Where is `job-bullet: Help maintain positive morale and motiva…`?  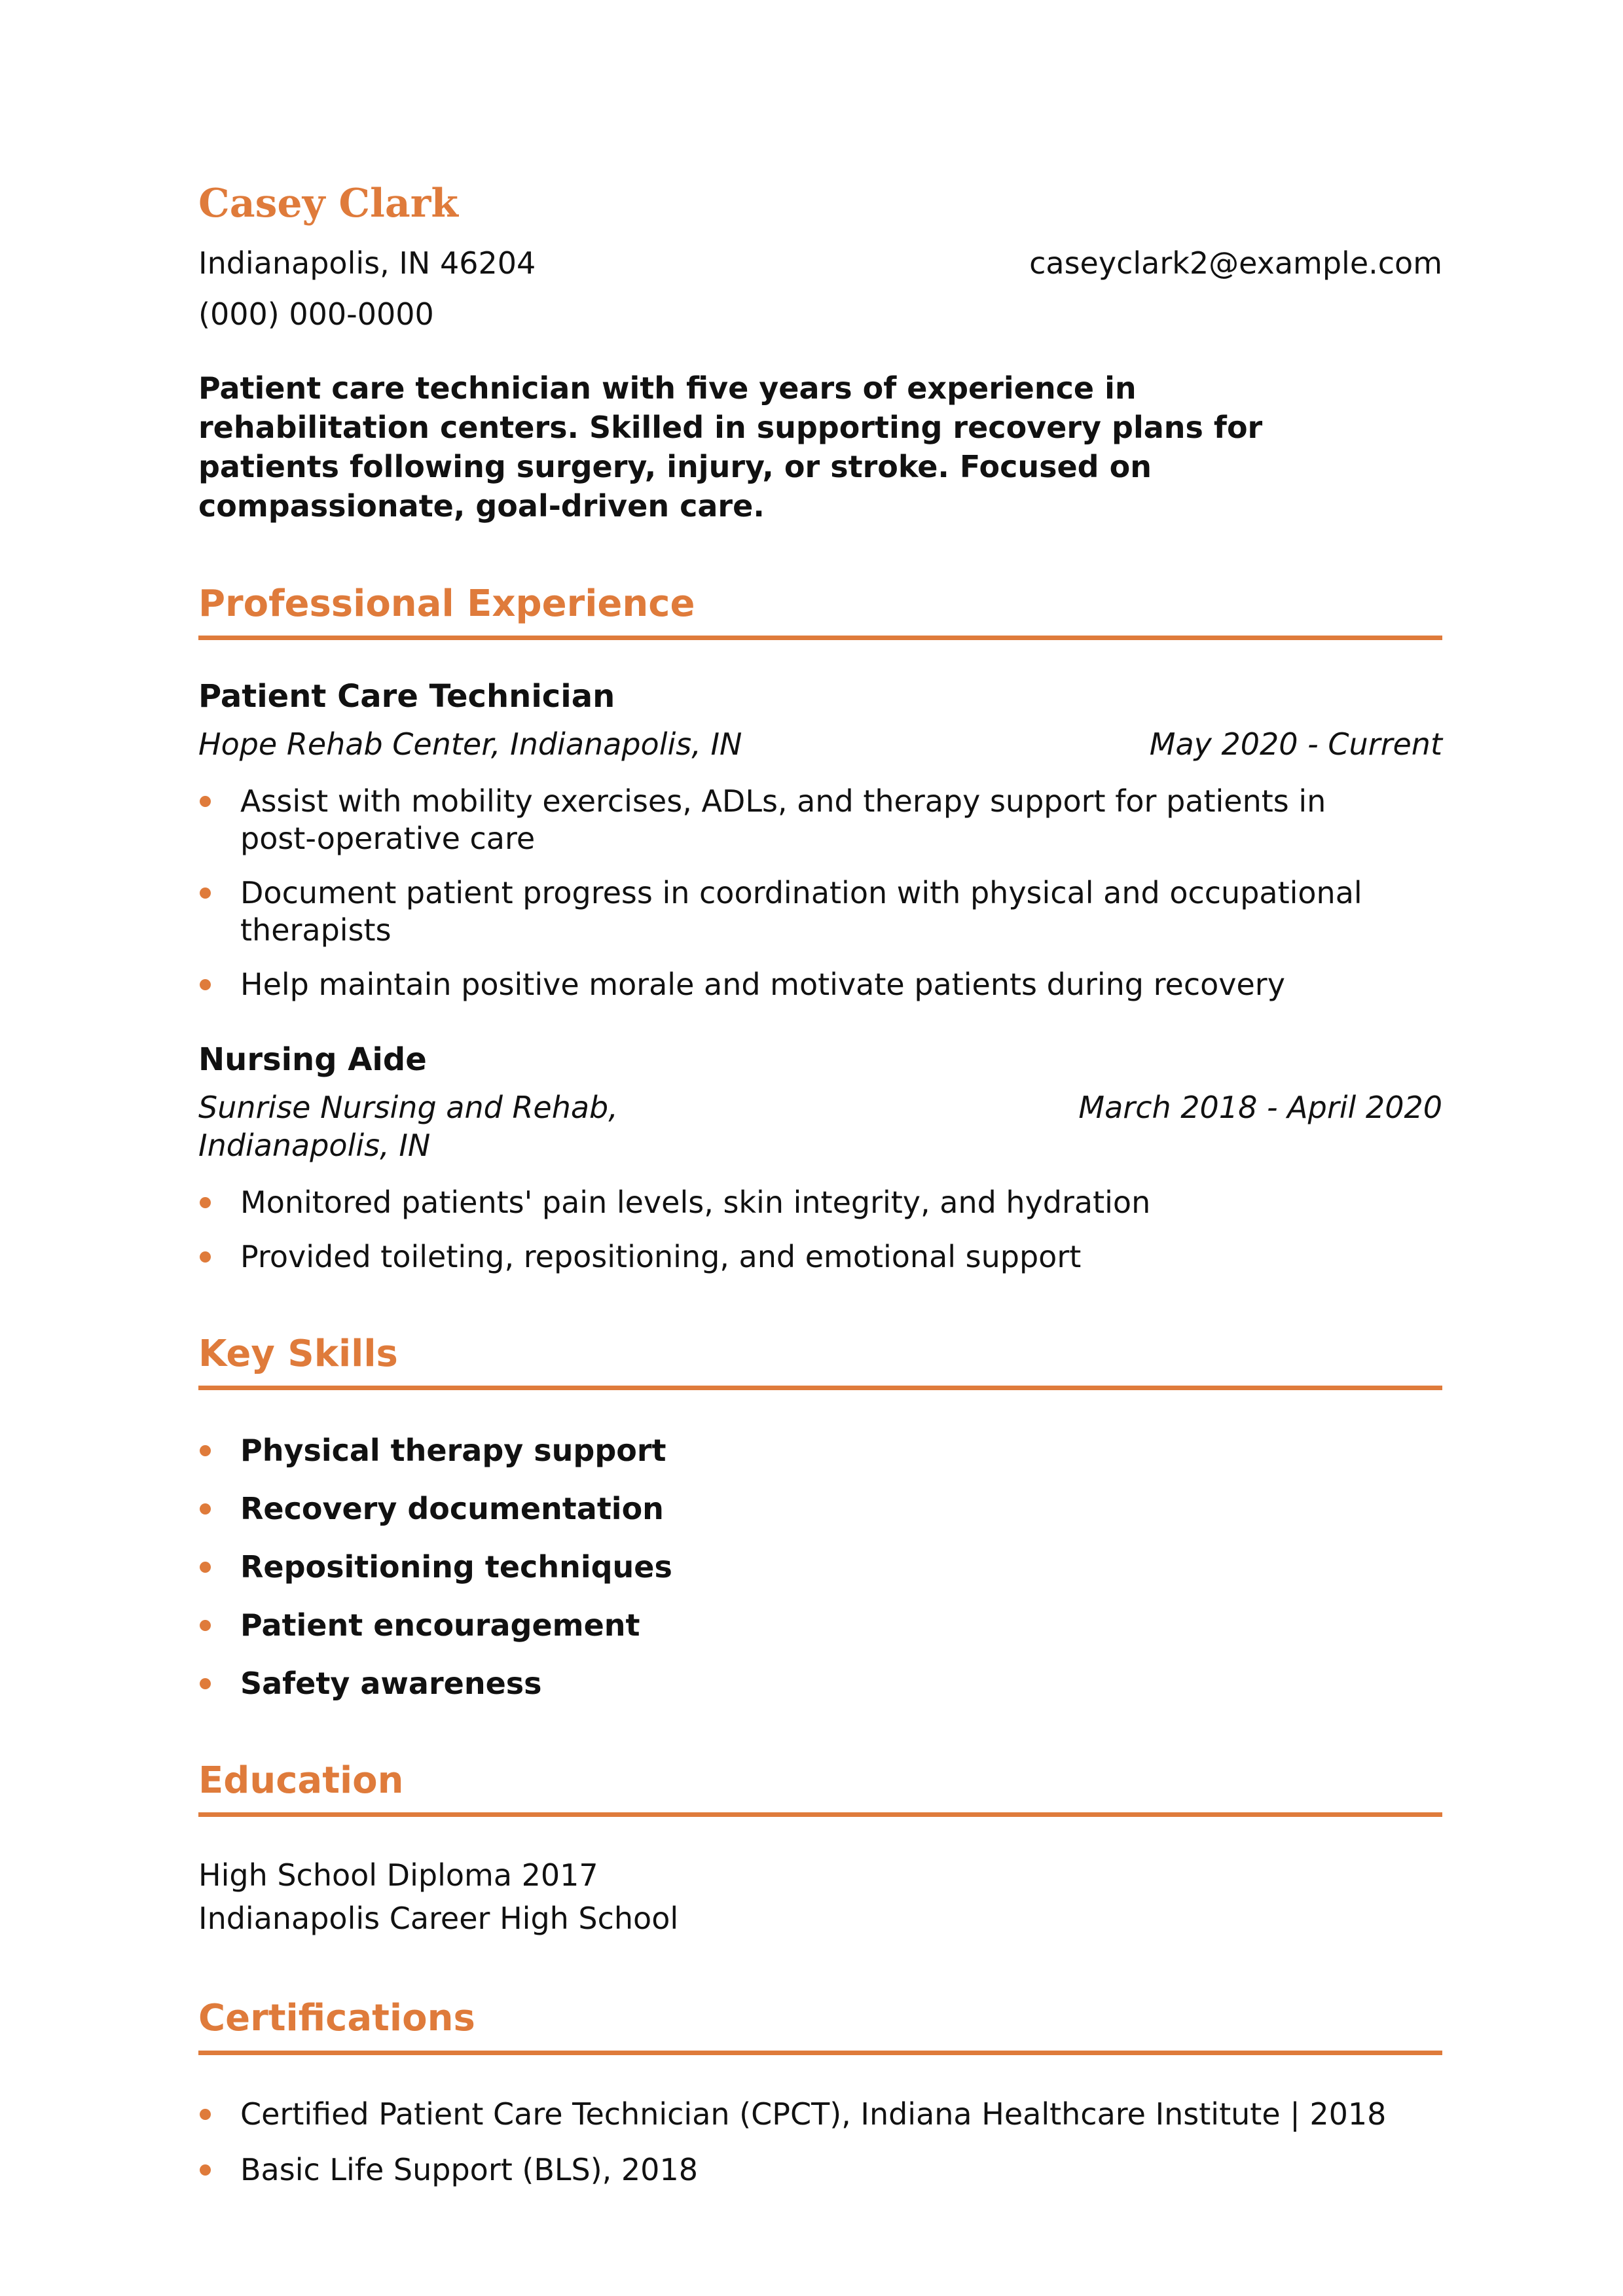
job-bullet: Help maintain positive morale and motiva… is located at coordinates (801, 984).